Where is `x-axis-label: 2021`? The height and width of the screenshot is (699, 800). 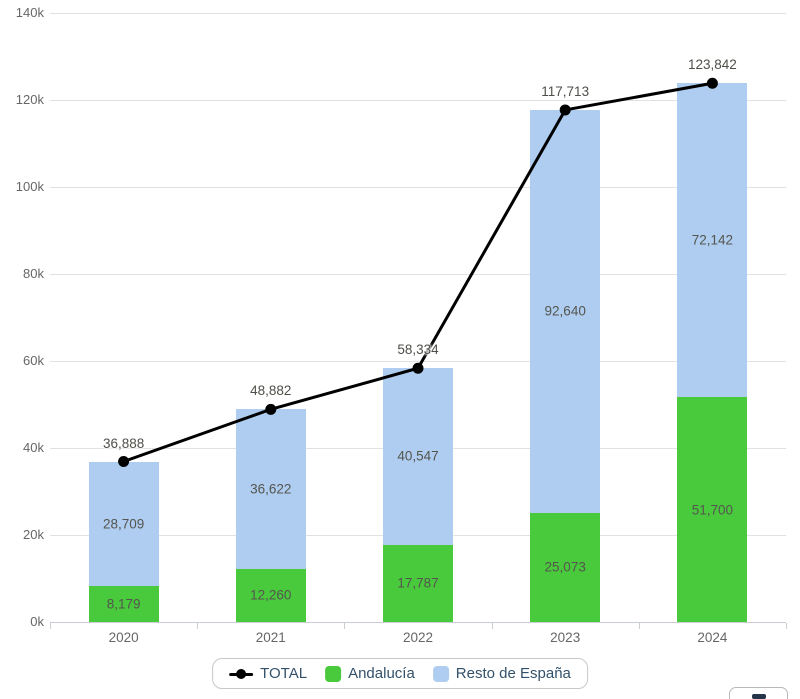 x-axis-label: 2021 is located at coordinates (270, 637).